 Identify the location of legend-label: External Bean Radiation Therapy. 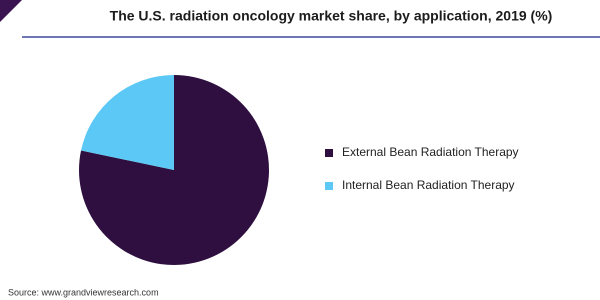
(430, 152).